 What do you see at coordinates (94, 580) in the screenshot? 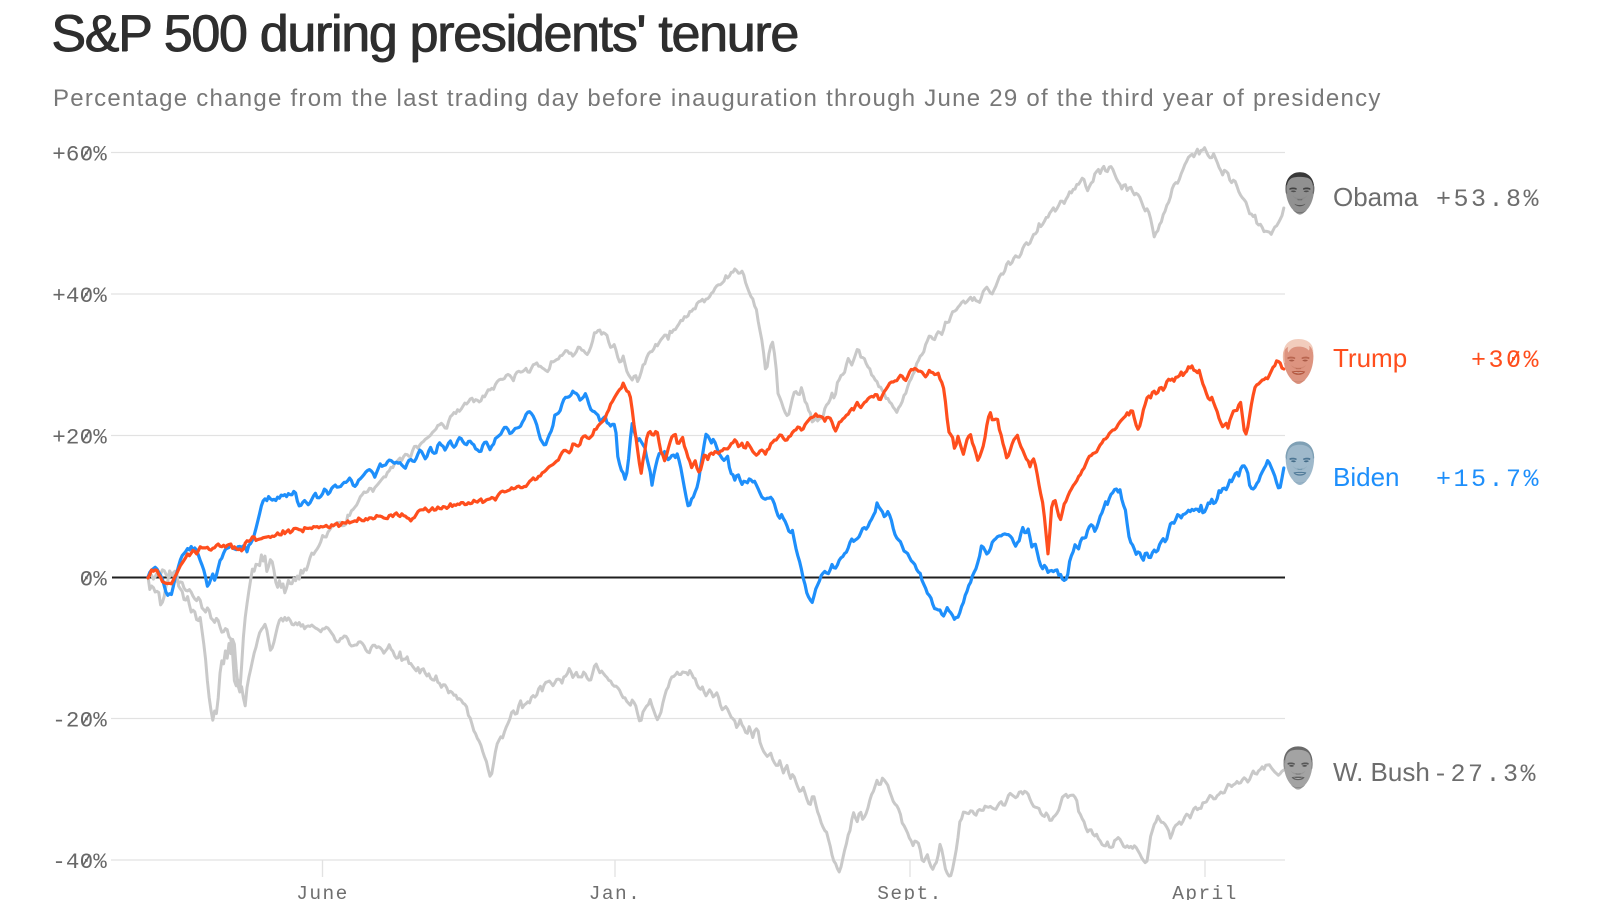
I see `svg-text: 0%` at bounding box center [94, 580].